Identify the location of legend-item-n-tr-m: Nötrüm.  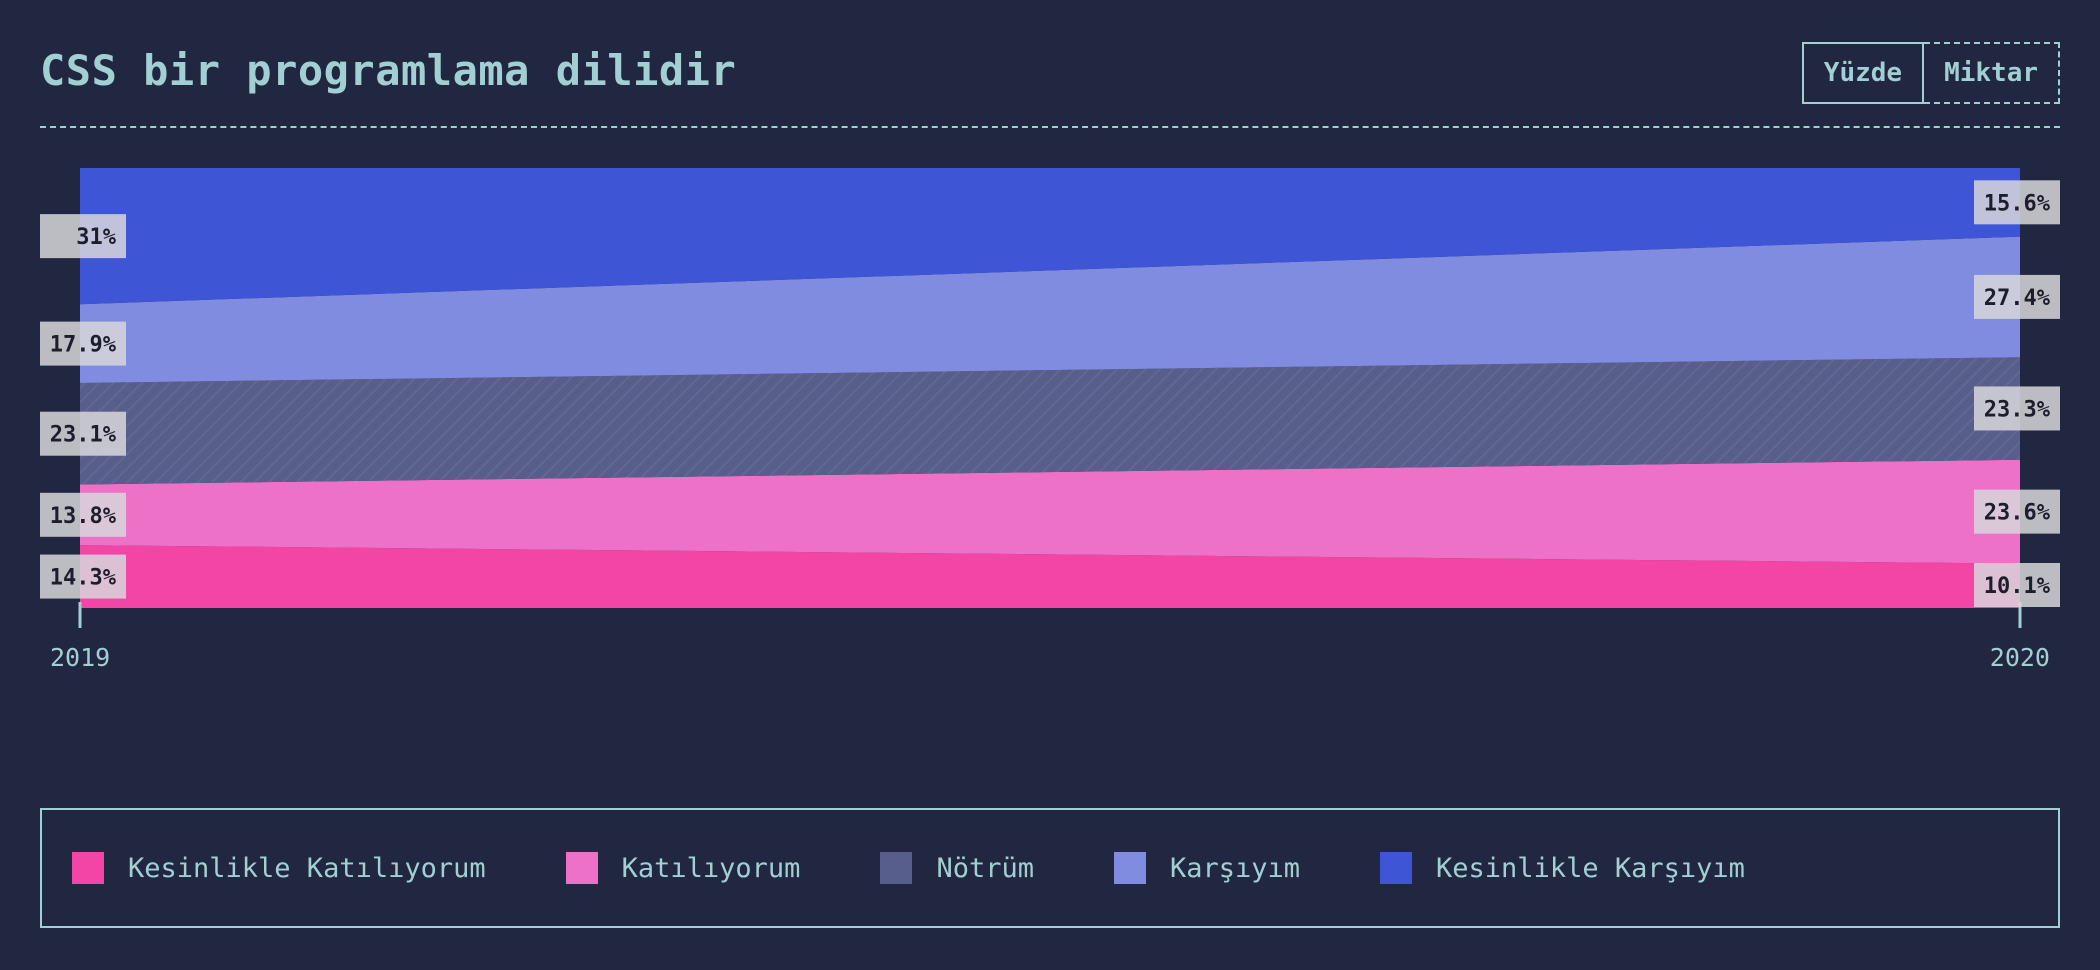
(957, 868).